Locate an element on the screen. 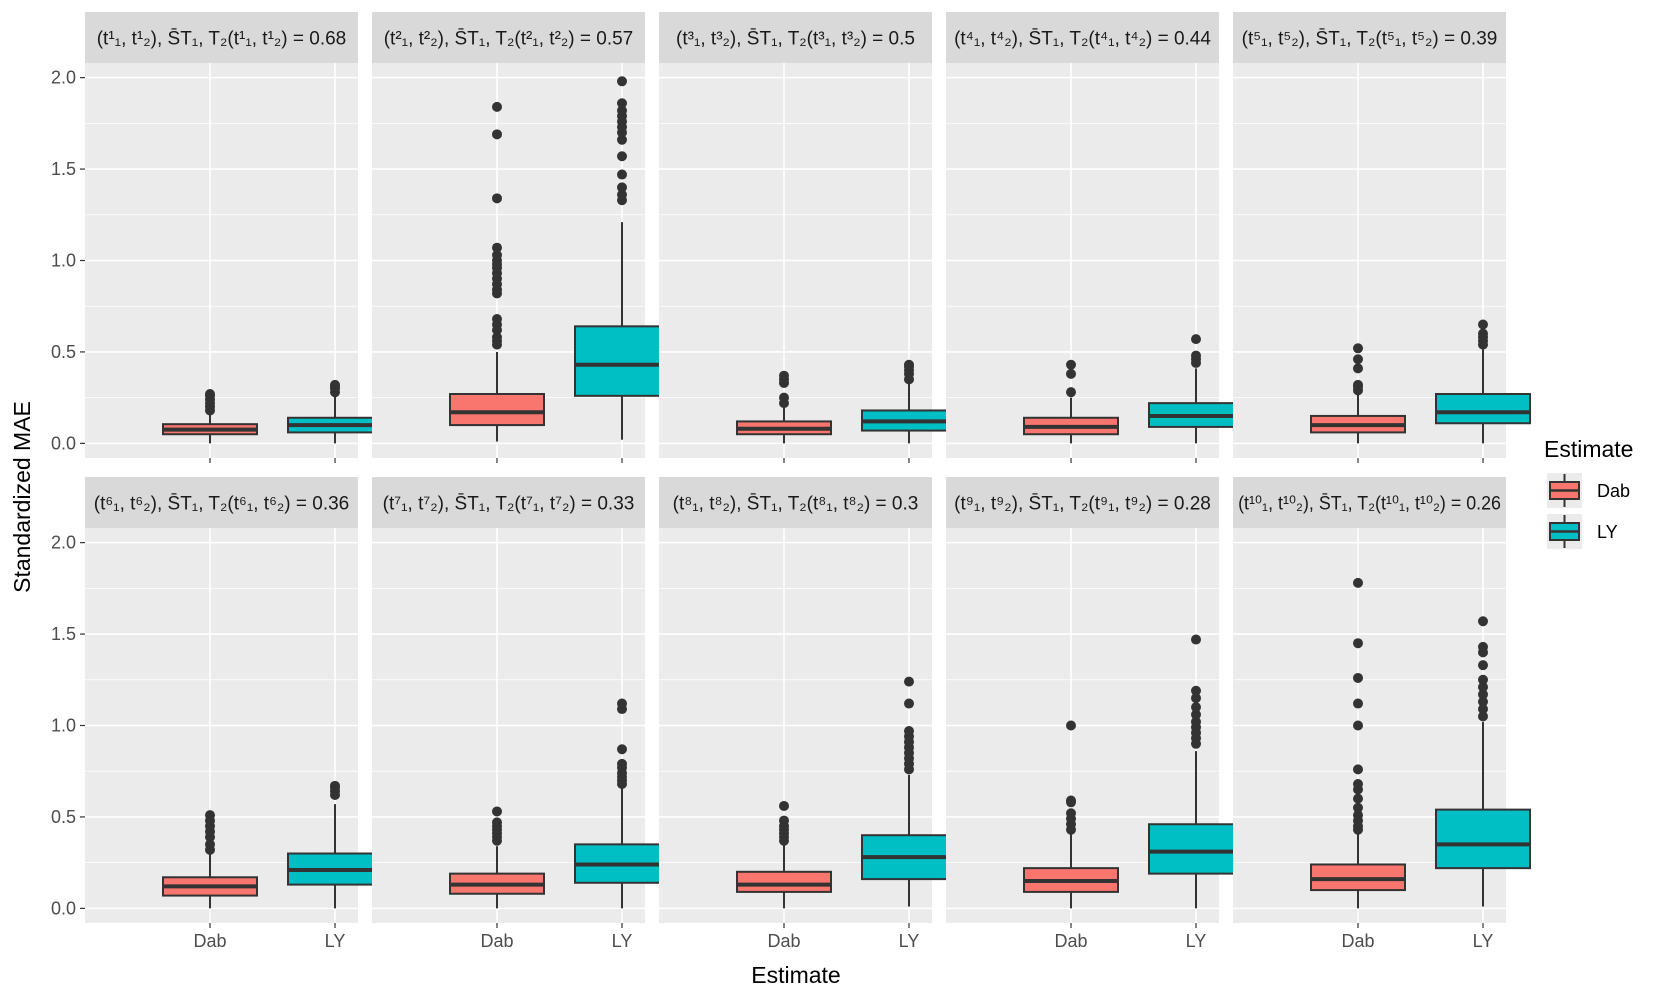 This screenshot has width=1661, height=997. legend-item-ly: LY is located at coordinates (1582, 531).